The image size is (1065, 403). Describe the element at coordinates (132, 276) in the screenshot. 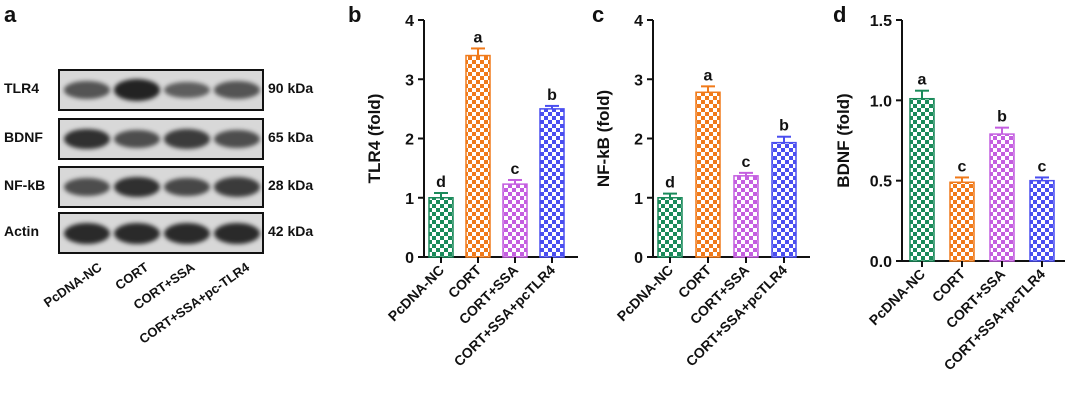

I see `blot-lane-label: CORT` at that location.